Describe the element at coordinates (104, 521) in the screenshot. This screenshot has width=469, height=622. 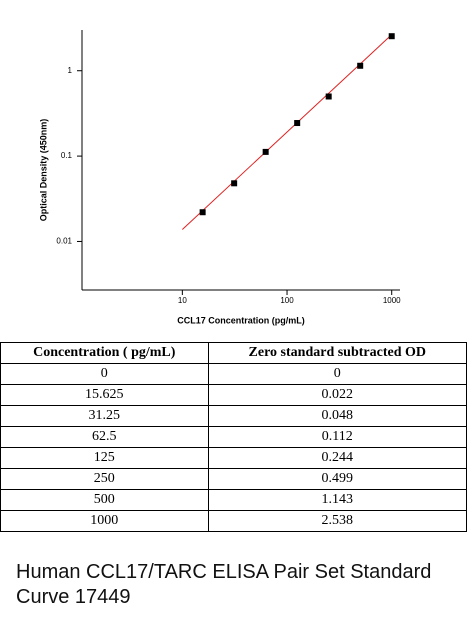
I see `table-cell: 1000` at that location.